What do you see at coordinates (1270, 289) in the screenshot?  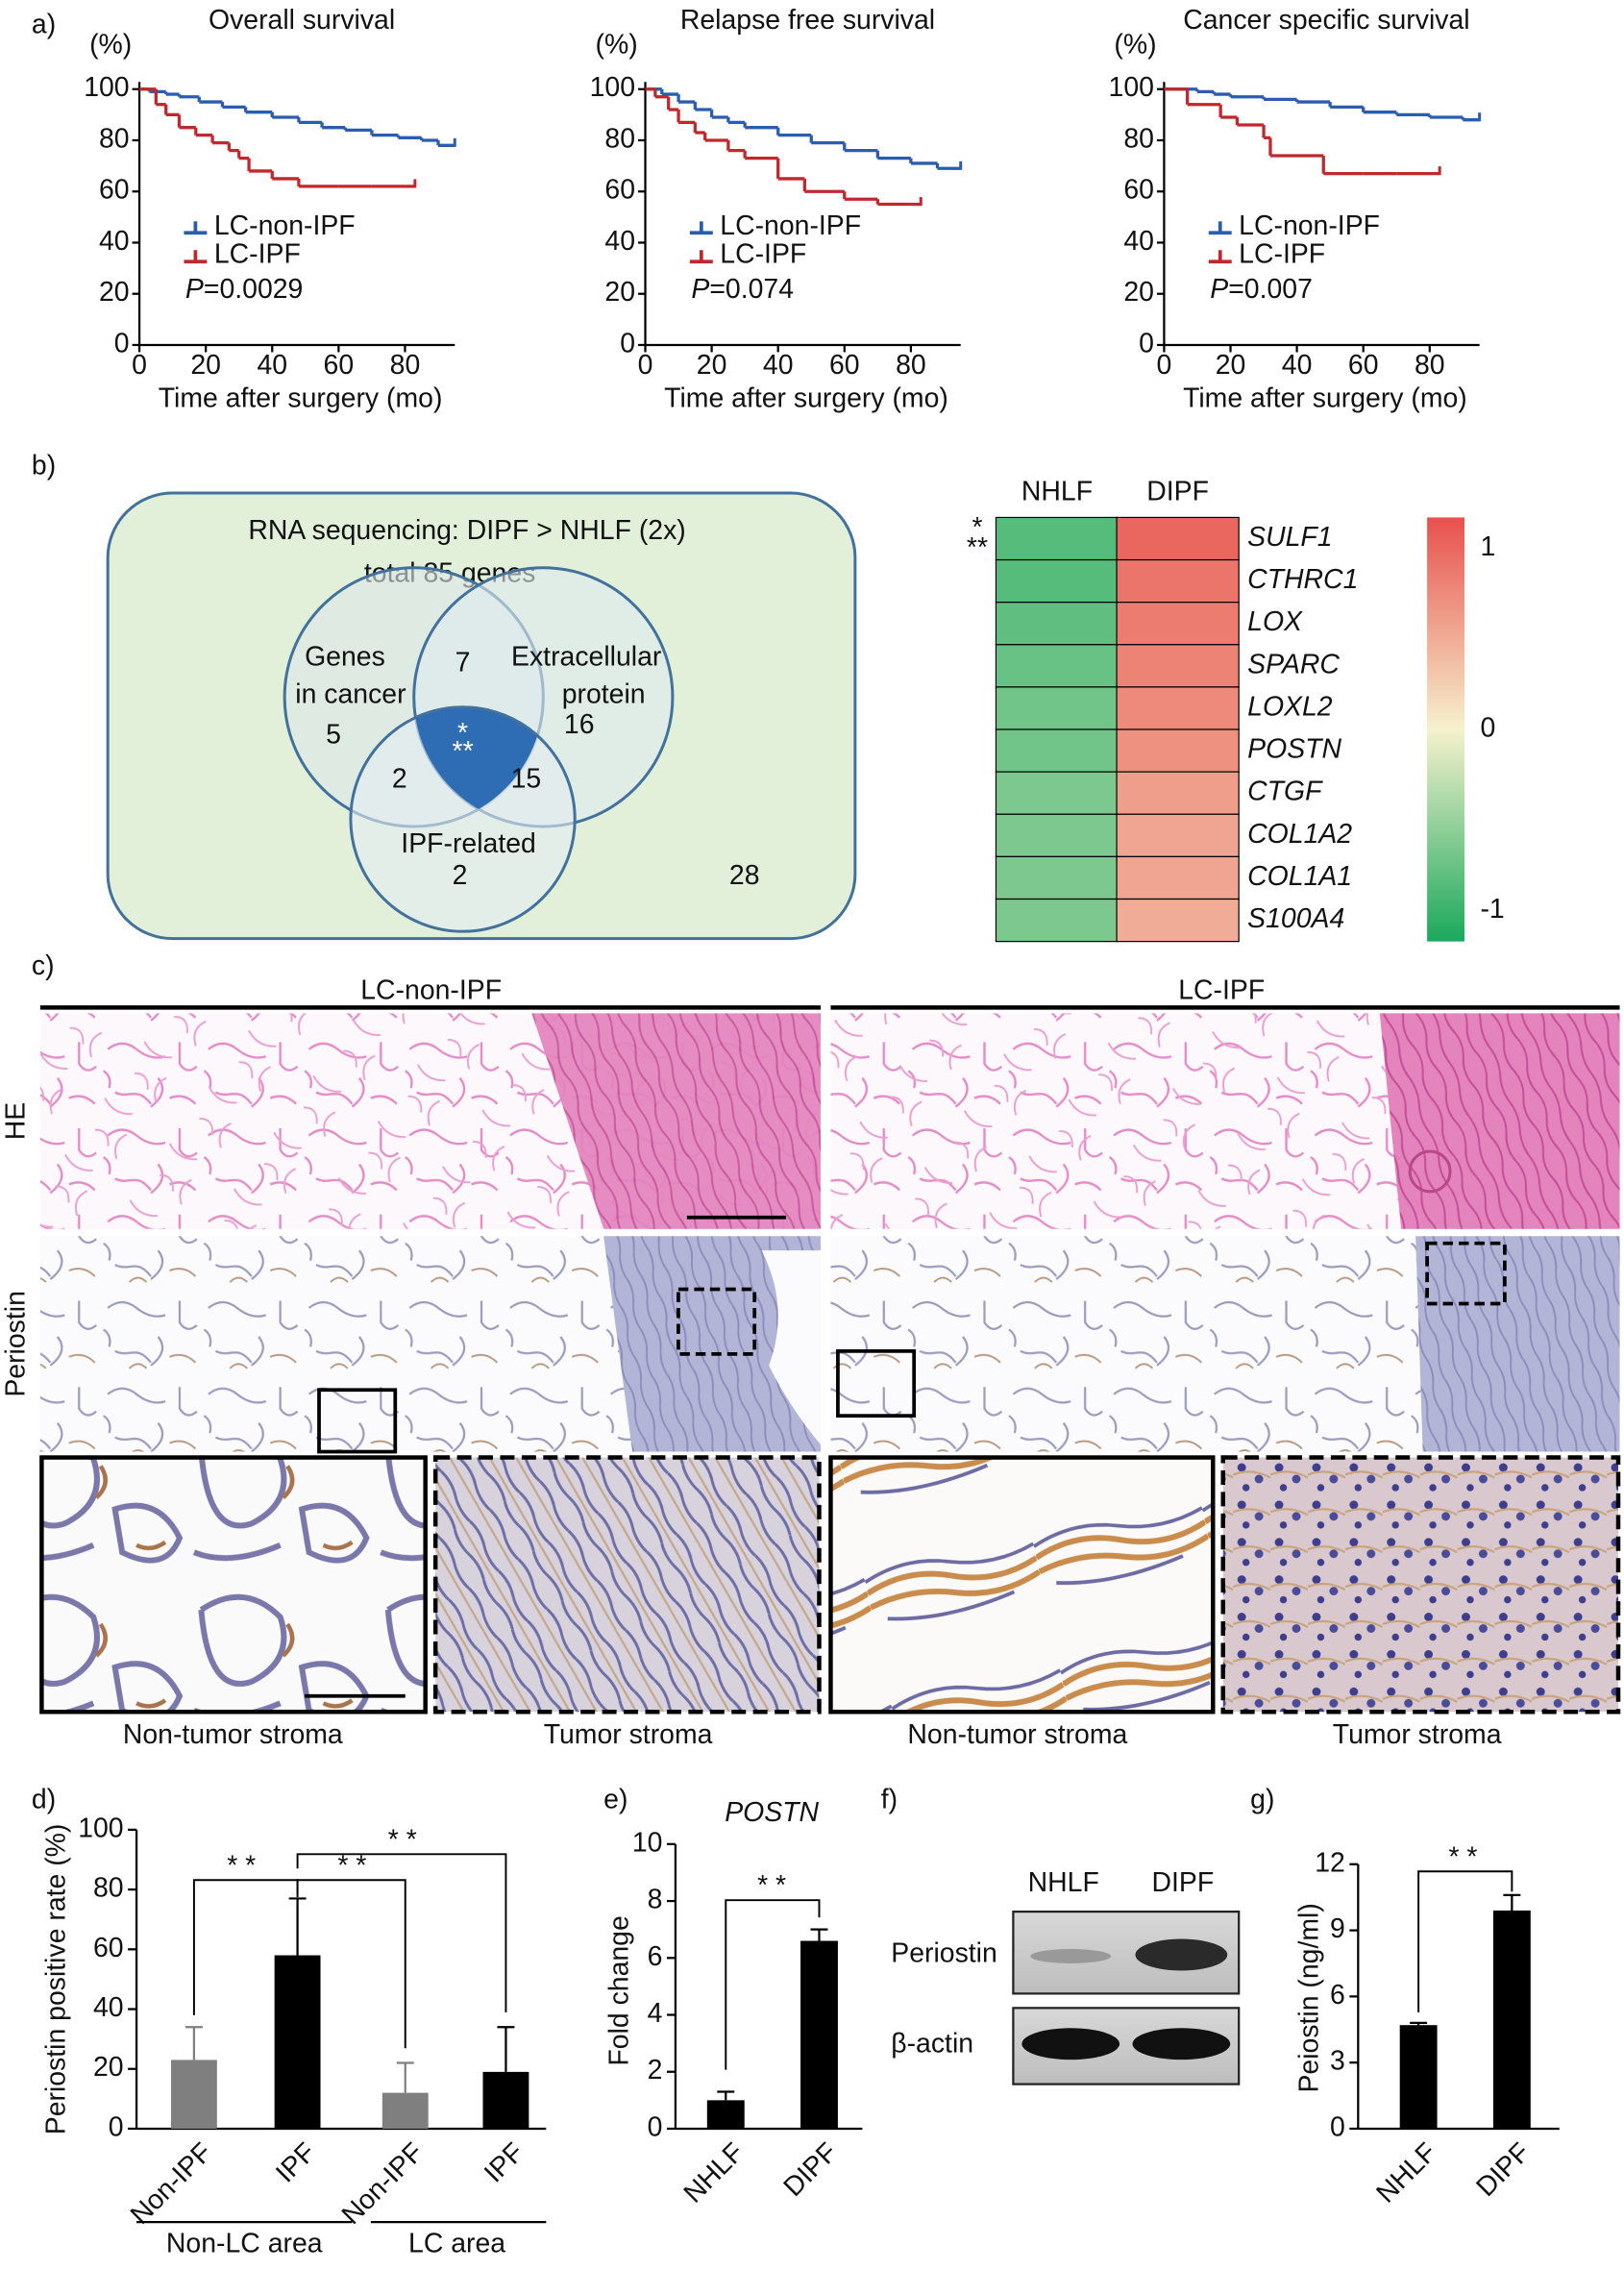 I see `p-number: =0.007` at bounding box center [1270, 289].